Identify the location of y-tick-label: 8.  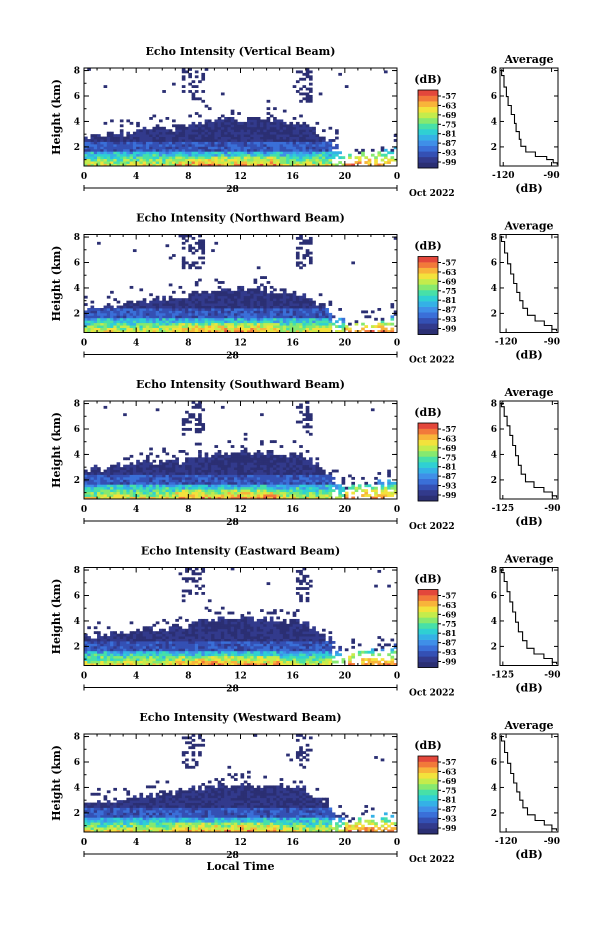
(77, 238).